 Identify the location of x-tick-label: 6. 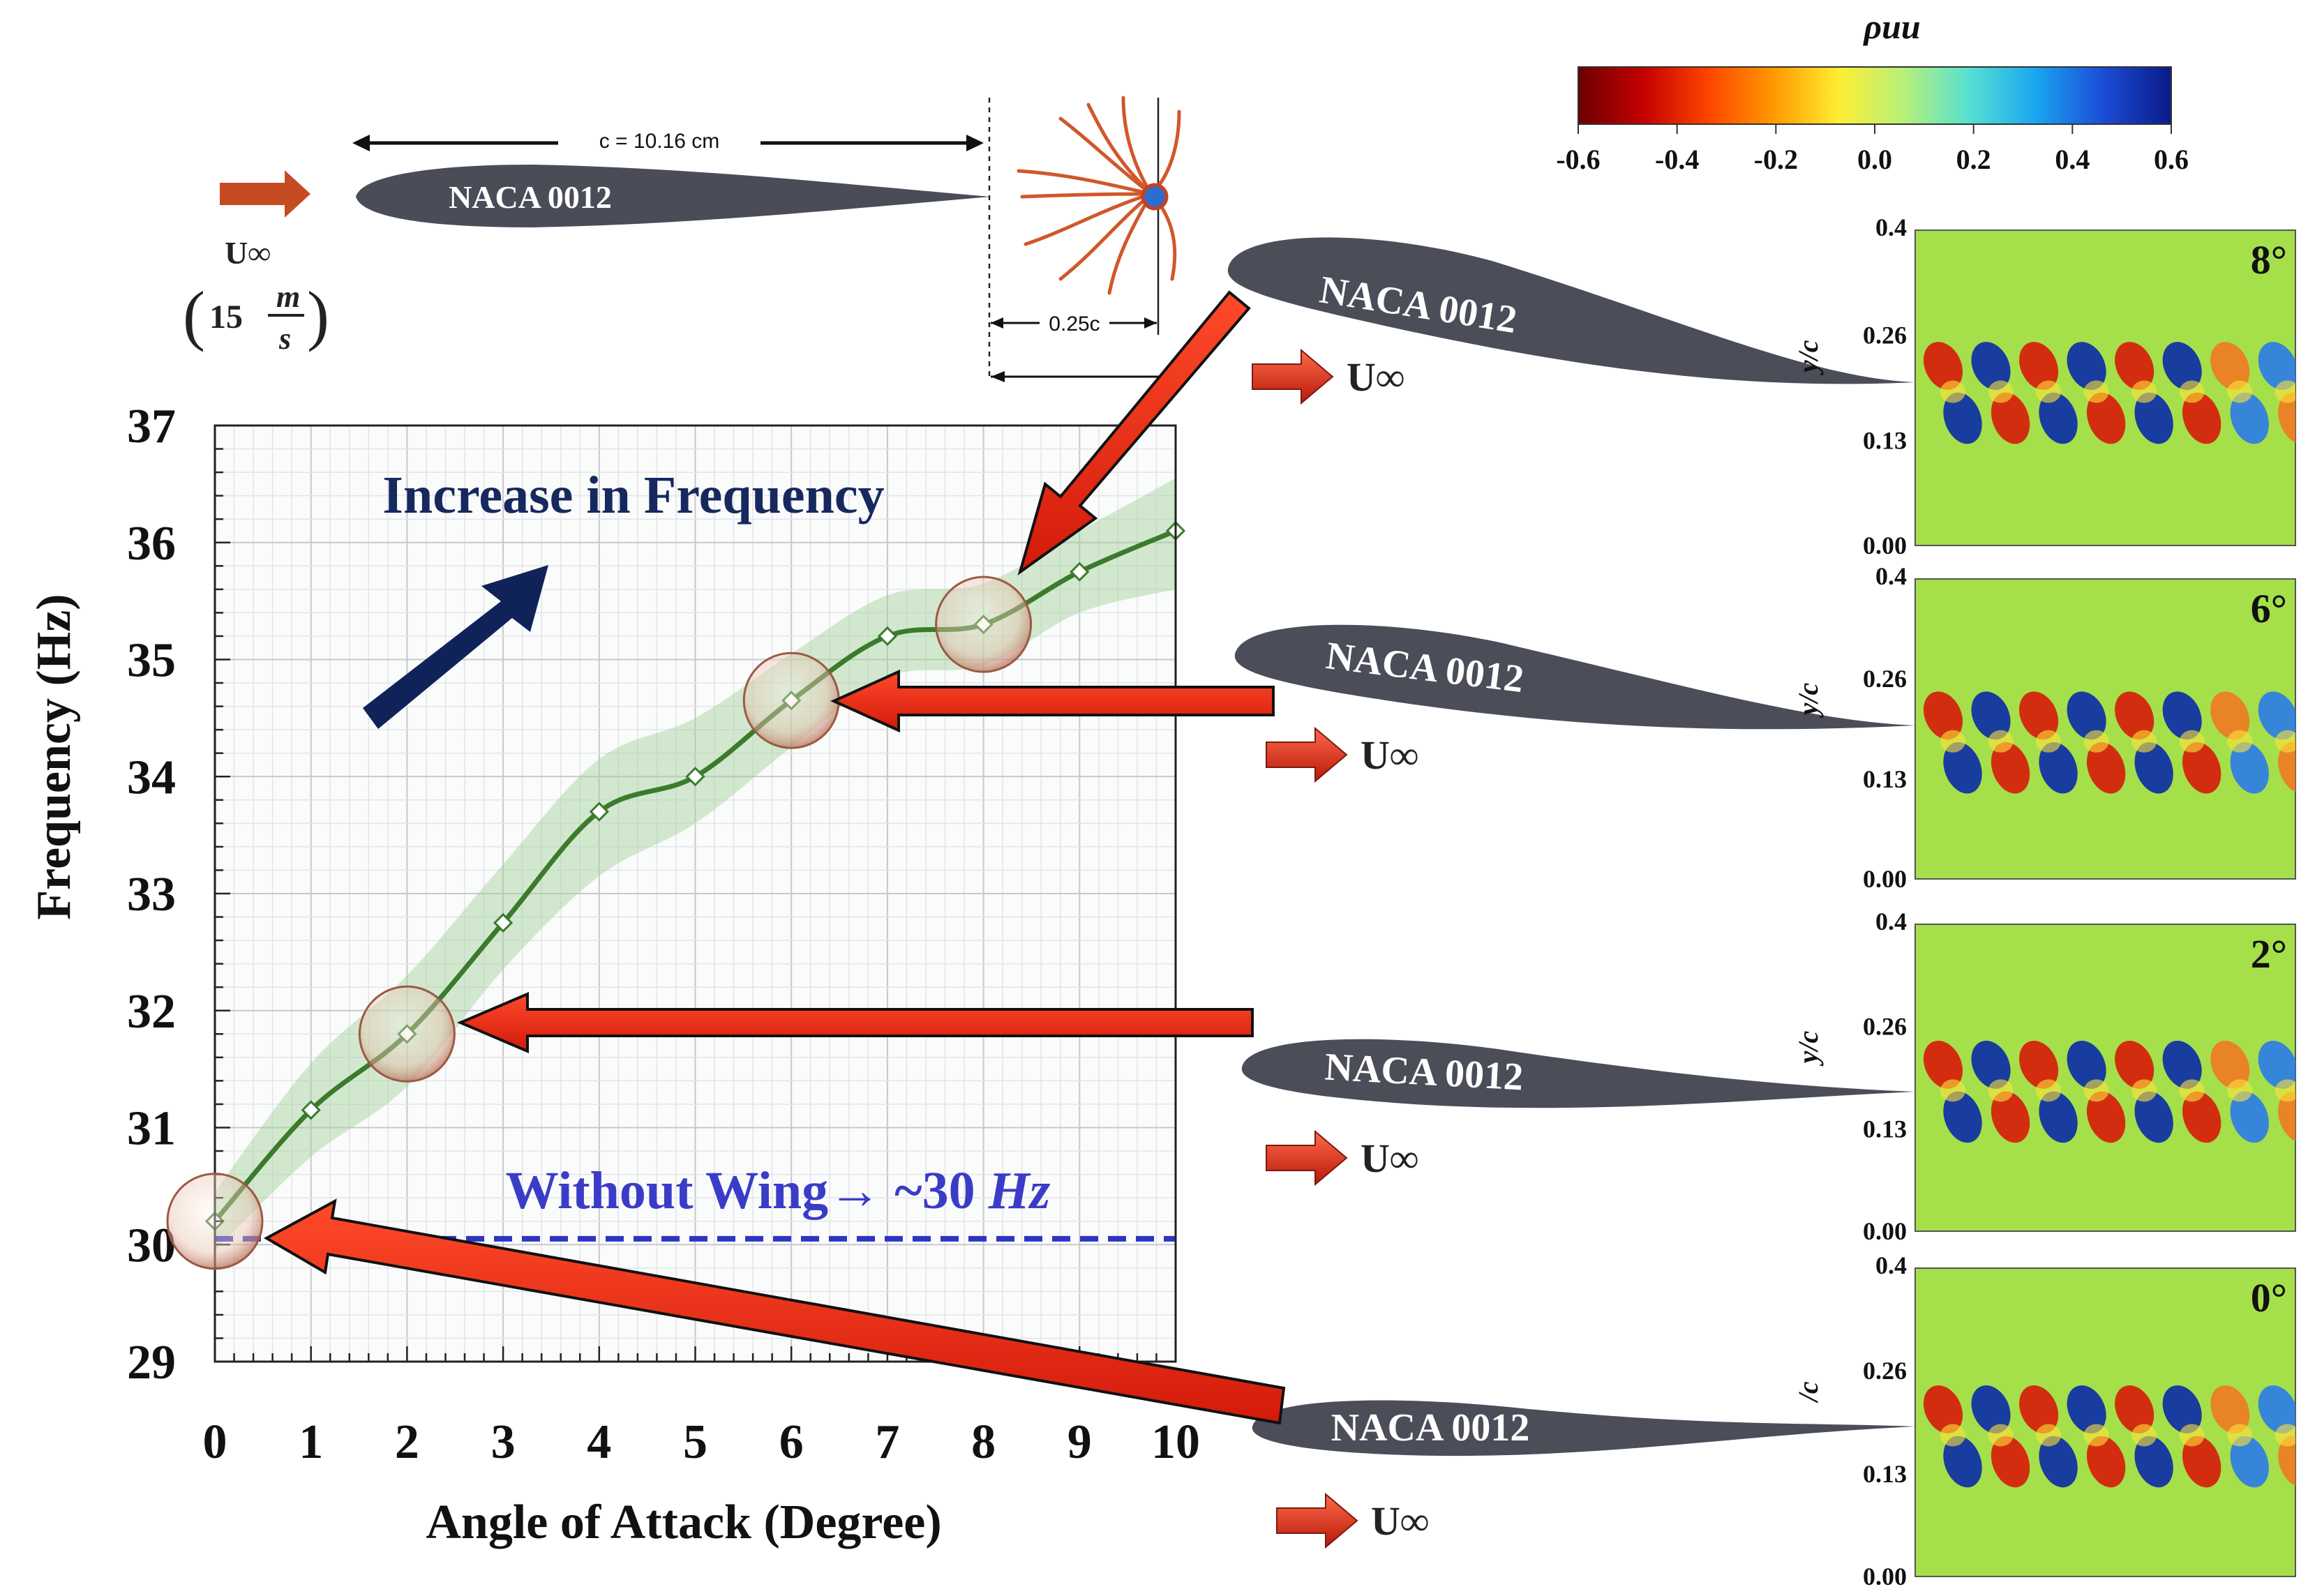
(791, 1442).